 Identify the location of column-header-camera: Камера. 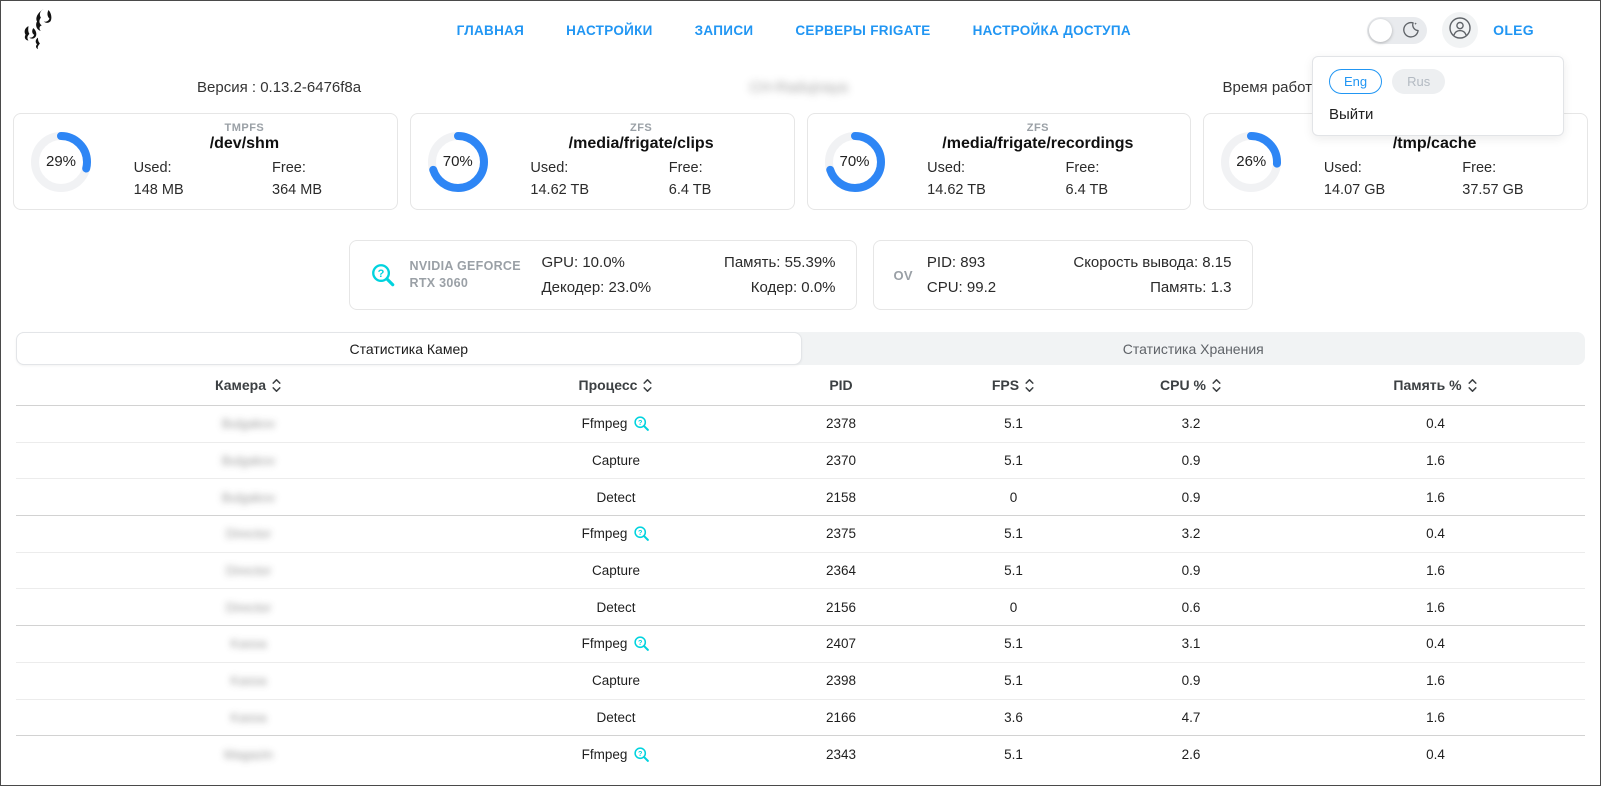
(248, 385).